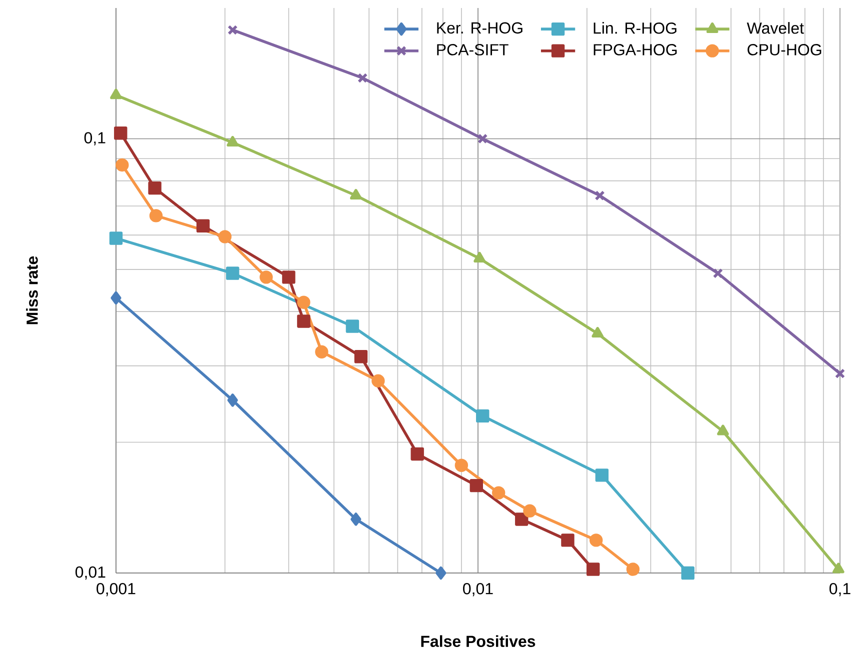 The width and height of the screenshot is (862, 666). I want to click on legend-label: Ker. R-HOG, so click(479, 28).